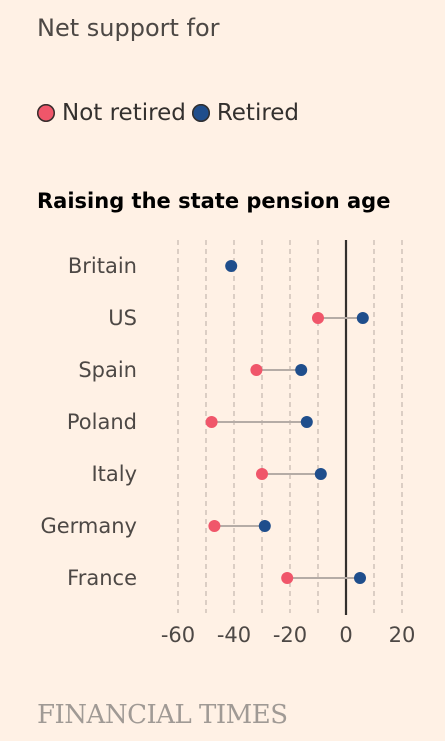 This screenshot has width=445, height=741. What do you see at coordinates (402, 635) in the screenshot?
I see `x-tick-label: 20` at bounding box center [402, 635].